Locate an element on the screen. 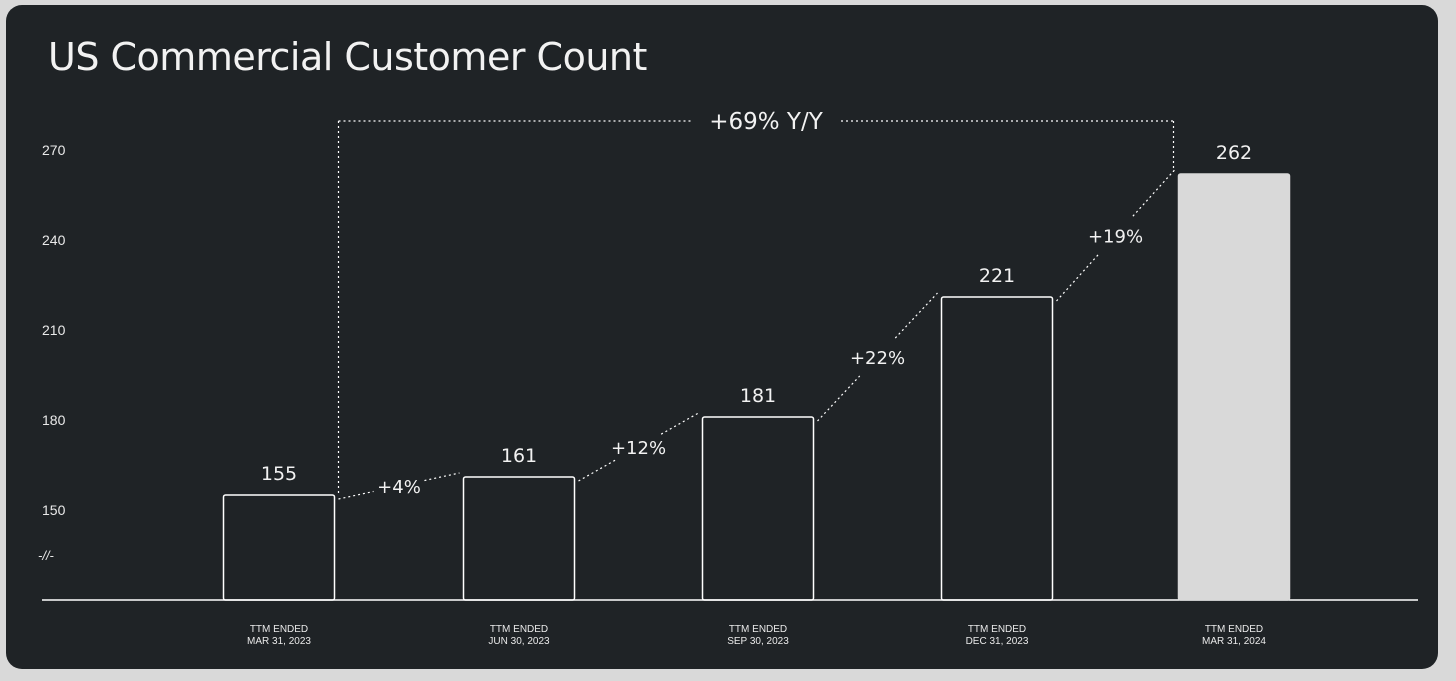 Image resolution: width=1456 pixels, height=681 pixels. x-tick-label: MAR 31, 2024 is located at coordinates (1234, 641).